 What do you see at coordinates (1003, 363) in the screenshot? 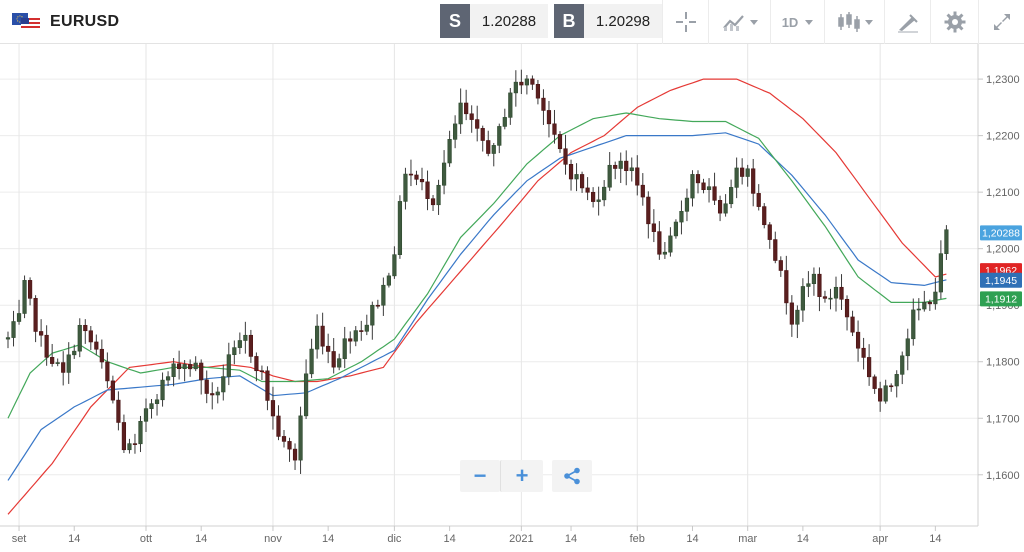
I see `y-tick-label: 1,1800` at bounding box center [1003, 363].